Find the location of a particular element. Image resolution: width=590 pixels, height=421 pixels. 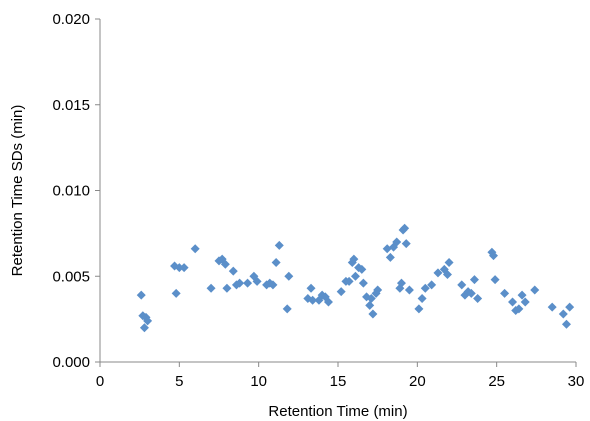

y-axis-ticks: 0.000 0.005 0.010 0.015 0.020 is located at coordinates (76, 191).